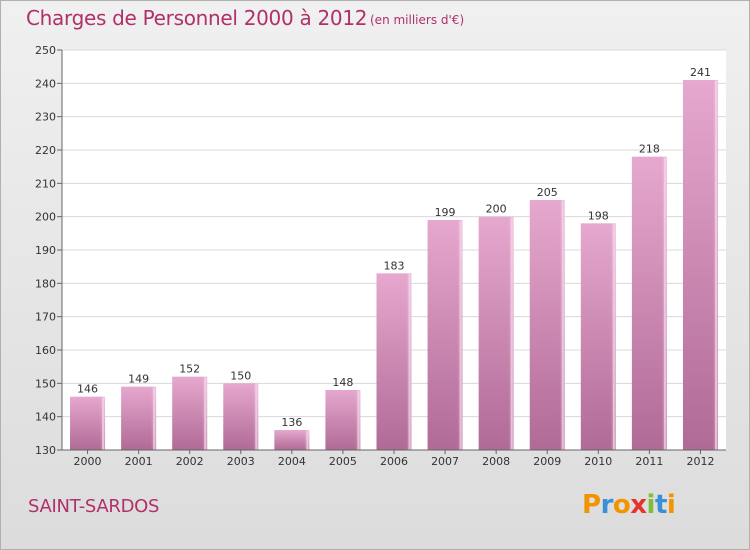  Describe the element at coordinates (45, 117) in the screenshot. I see `y-tick-label: 230` at that location.